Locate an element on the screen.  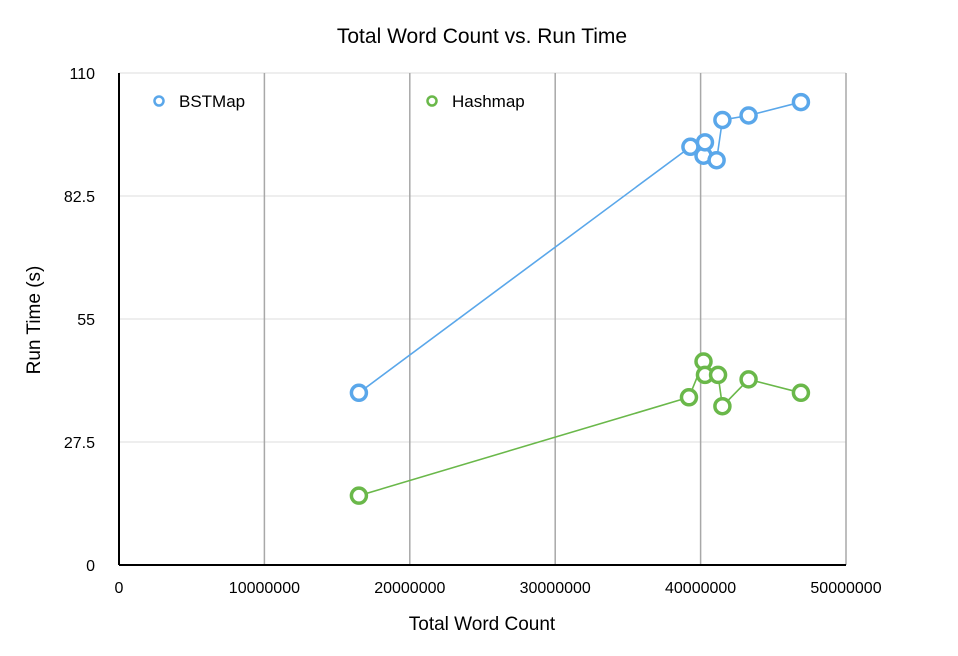
y-tick-label: 55 is located at coordinates (86, 320).